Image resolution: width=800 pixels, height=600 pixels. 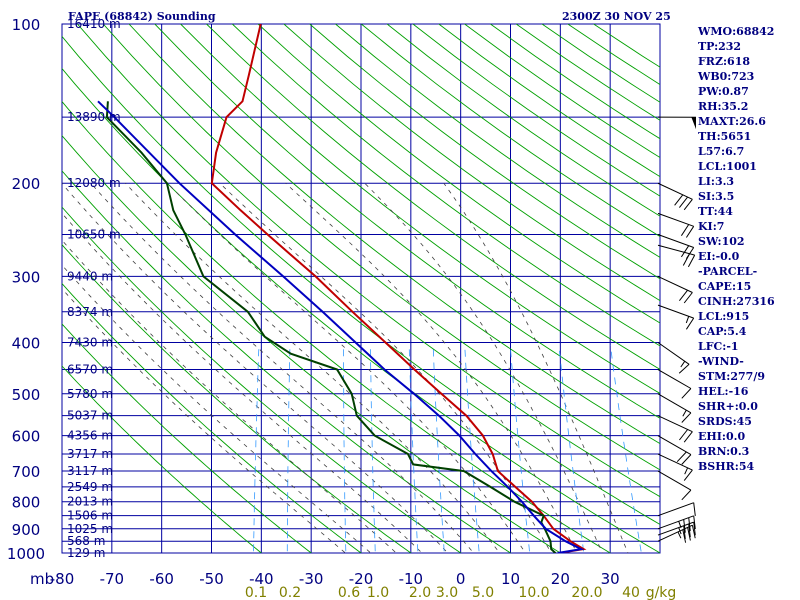 I want to click on mixing-ratio-label: 1.0, so click(x=378, y=592).